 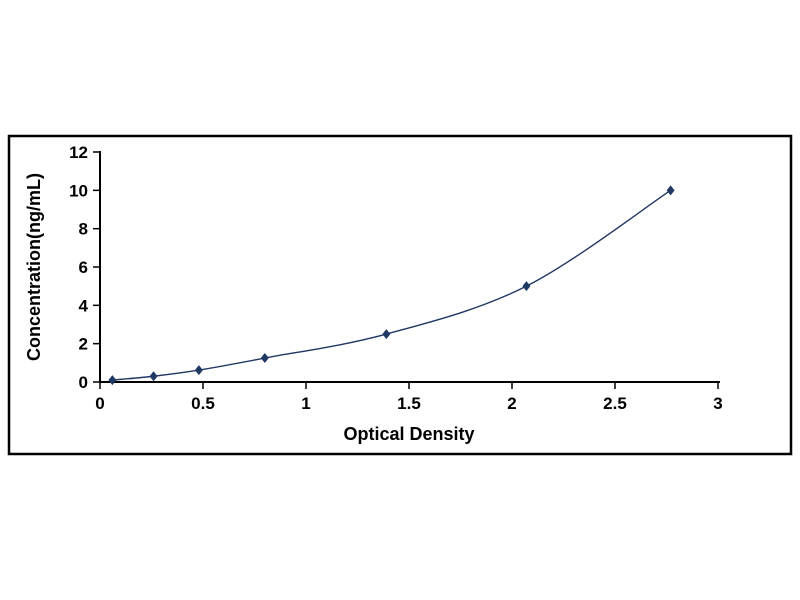 I want to click on y-tick-label: 10, so click(x=78, y=190).